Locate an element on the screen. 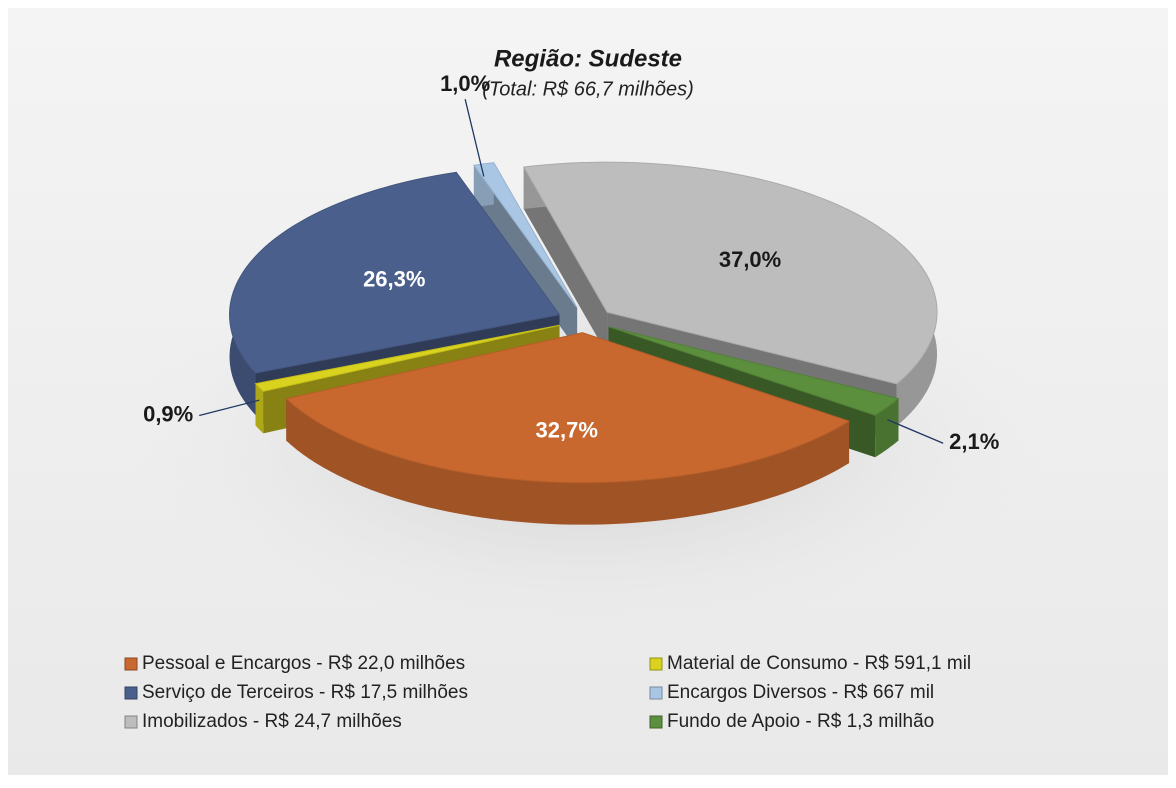 Image resolution: width=1176 pixels, height=788 pixels. data-label: 2,1% is located at coordinates (974, 441).